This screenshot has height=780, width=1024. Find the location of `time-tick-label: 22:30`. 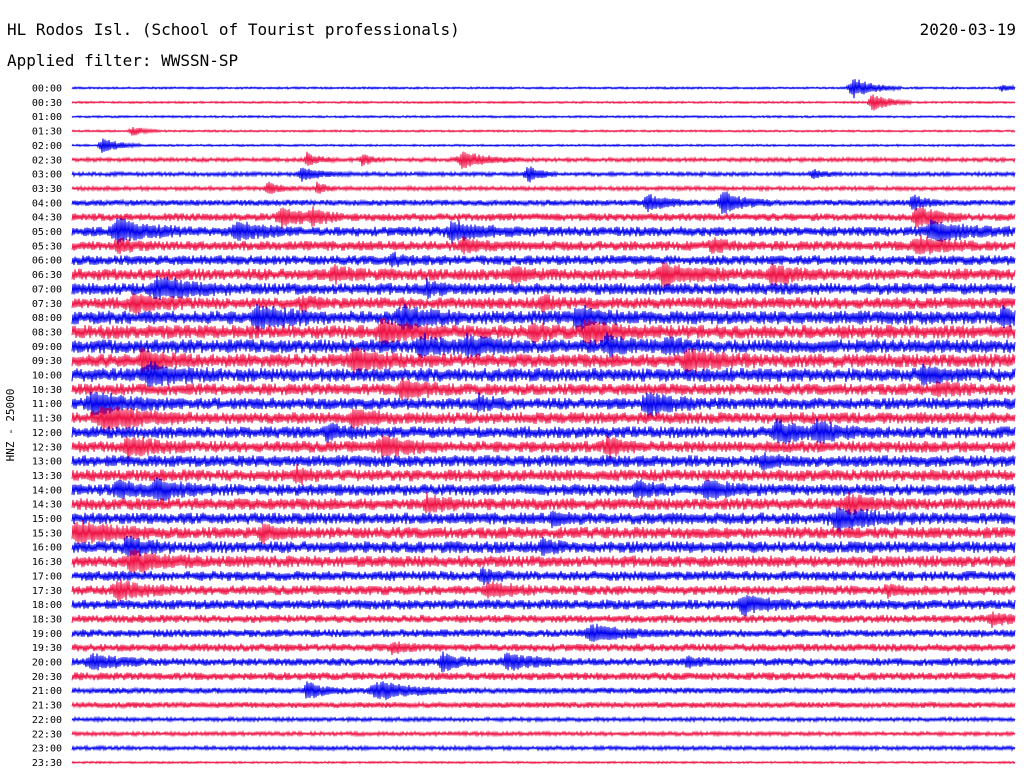

time-tick-label: 22:30 is located at coordinates (47, 734).